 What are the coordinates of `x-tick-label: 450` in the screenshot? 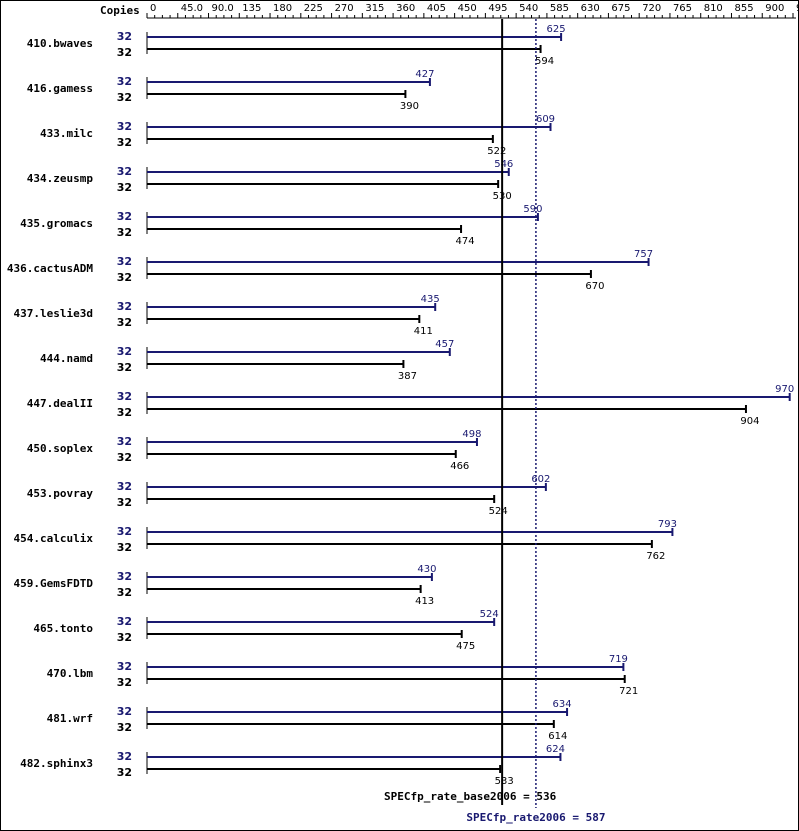 It's located at (467, 8).